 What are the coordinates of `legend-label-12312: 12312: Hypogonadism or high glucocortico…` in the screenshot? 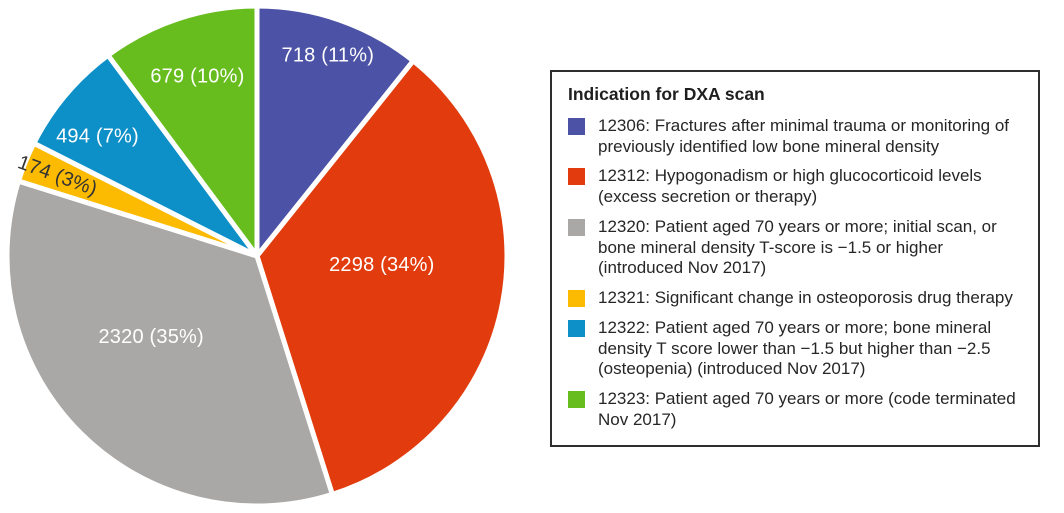 It's located at (790, 186).